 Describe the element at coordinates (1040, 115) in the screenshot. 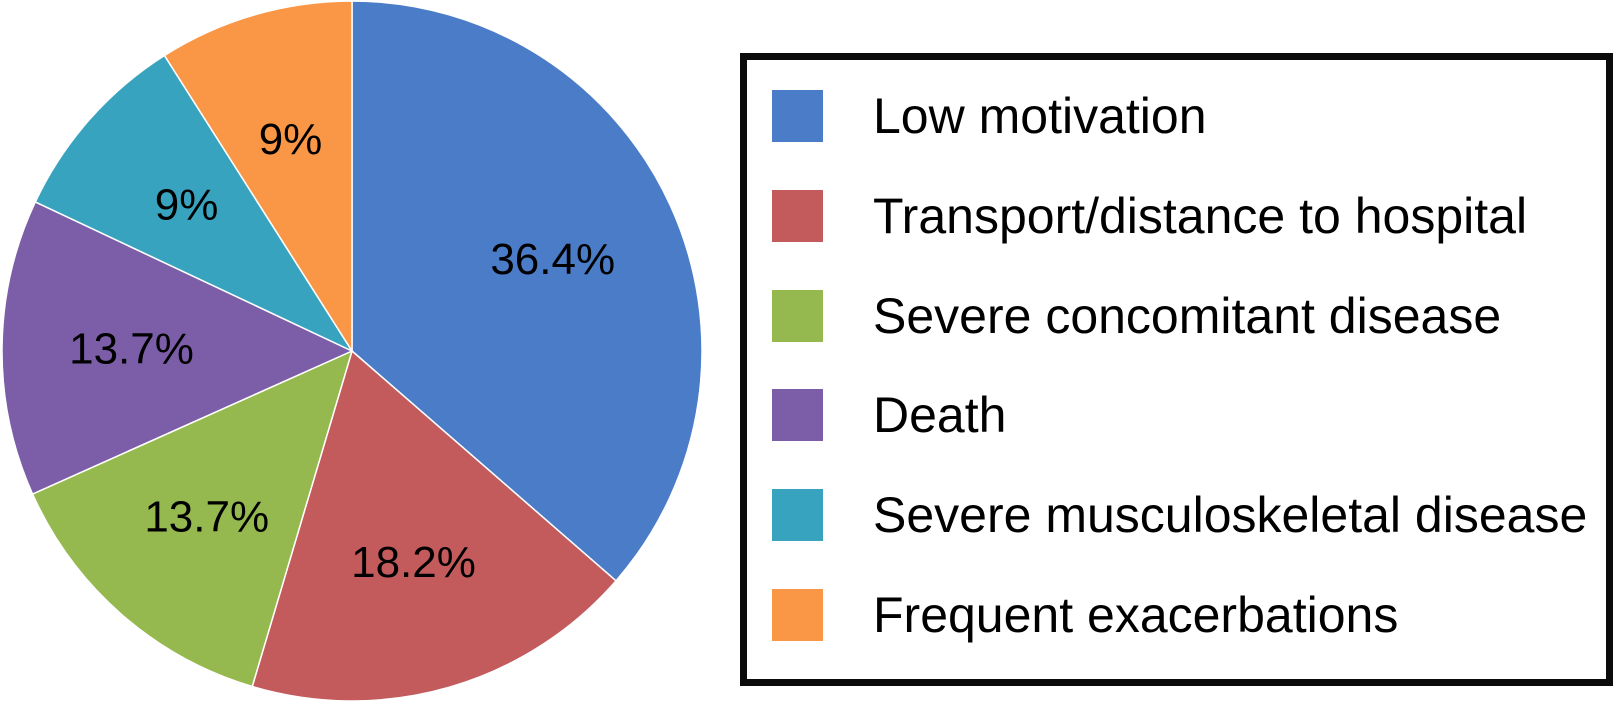

I see `legend-label-low-motivation: Low motivation` at that location.